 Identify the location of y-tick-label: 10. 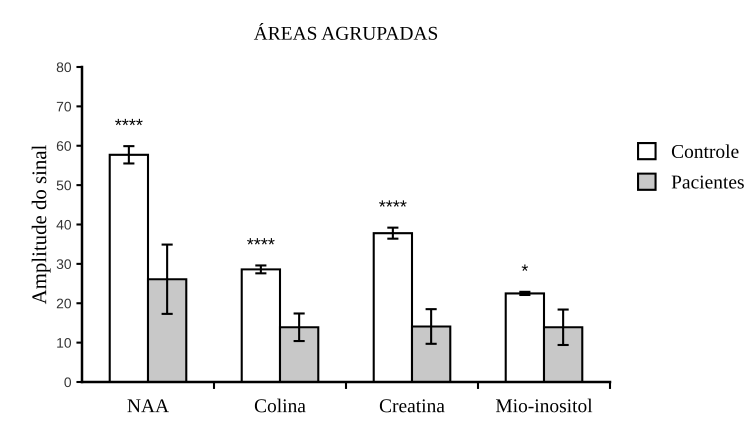
(64, 343).